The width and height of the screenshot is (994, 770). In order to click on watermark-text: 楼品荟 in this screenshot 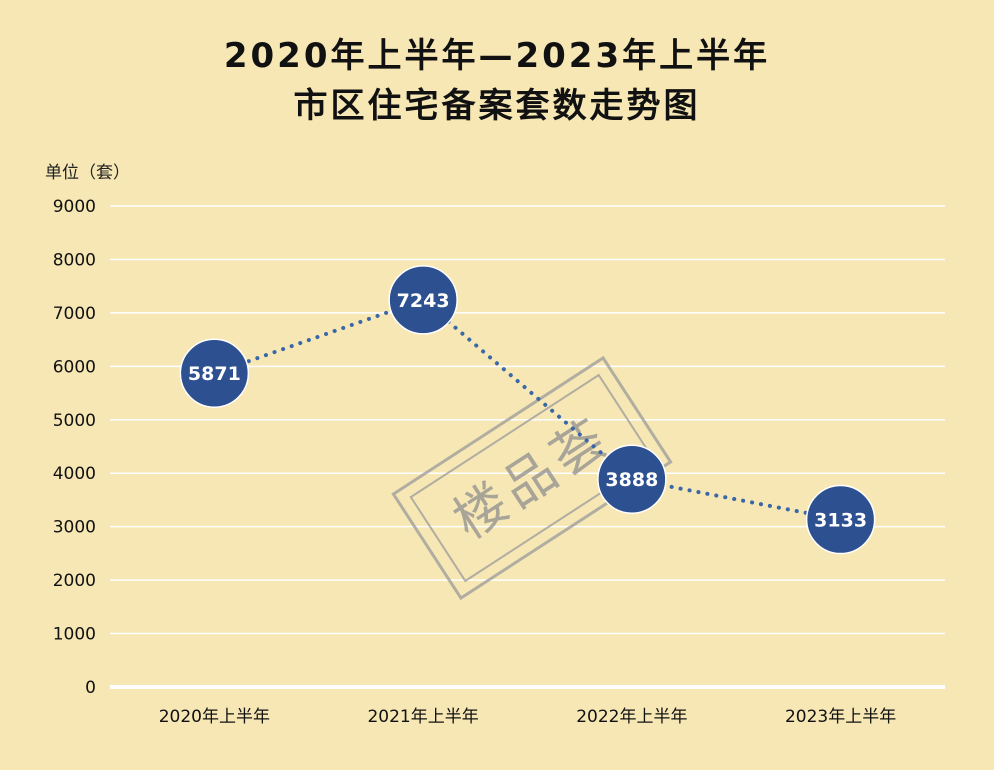, I will do `click(532, 478)`.